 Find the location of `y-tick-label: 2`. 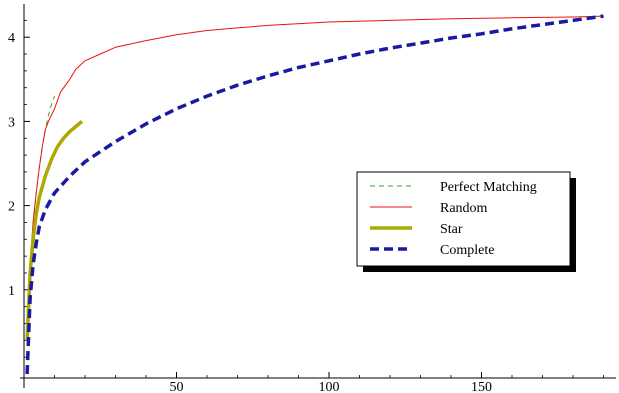

y-tick-label: 2 is located at coordinates (11, 207).